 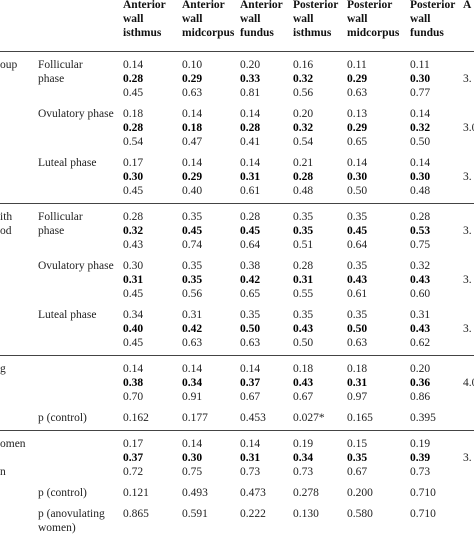 What do you see at coordinates (133, 397) in the screenshot?
I see `value-cell: 0.70` at bounding box center [133, 397].